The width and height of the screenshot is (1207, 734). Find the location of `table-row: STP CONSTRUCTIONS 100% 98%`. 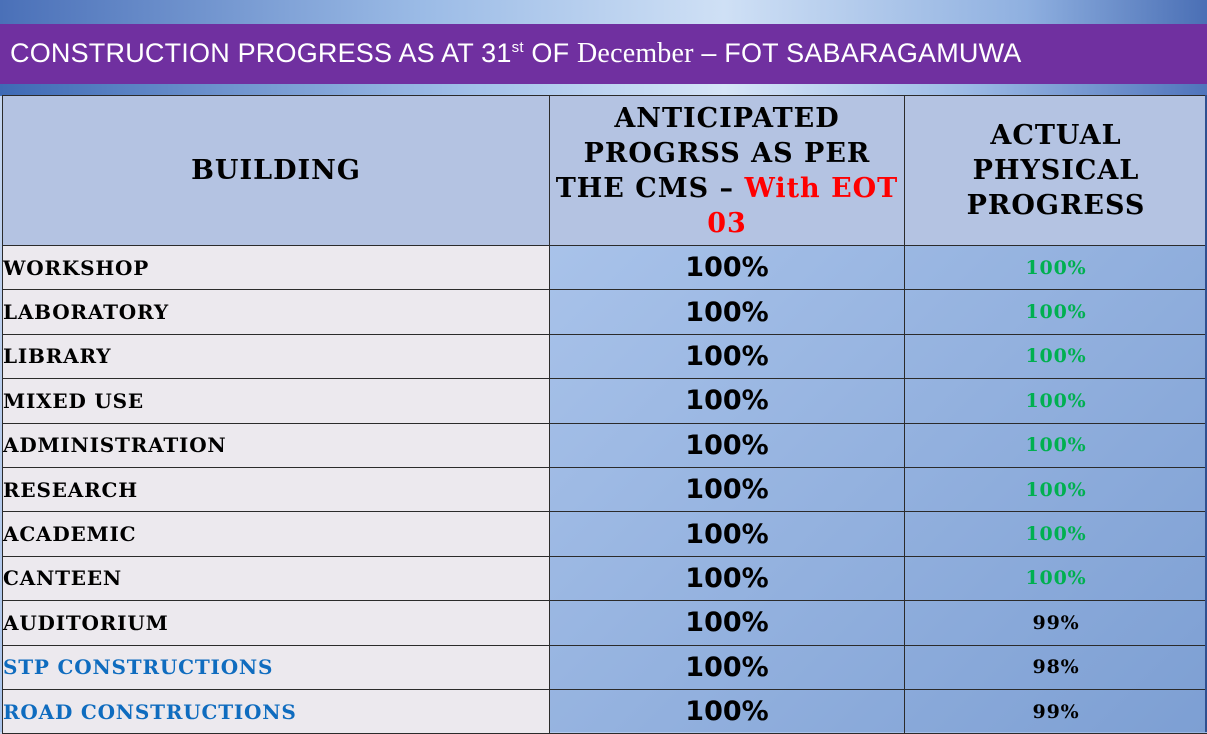

table-row: STP CONSTRUCTIONS 100% 98% is located at coordinates (605, 667).